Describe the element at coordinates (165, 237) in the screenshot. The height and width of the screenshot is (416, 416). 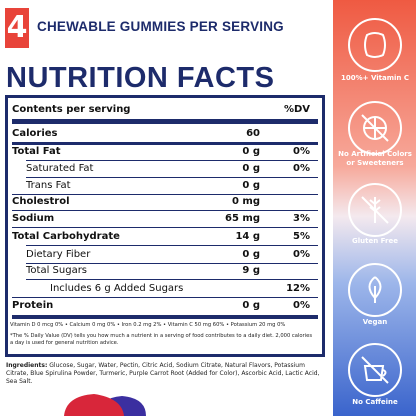
I see `nutrient-row: Total Carbohydrate 14 g 5%` at that location.